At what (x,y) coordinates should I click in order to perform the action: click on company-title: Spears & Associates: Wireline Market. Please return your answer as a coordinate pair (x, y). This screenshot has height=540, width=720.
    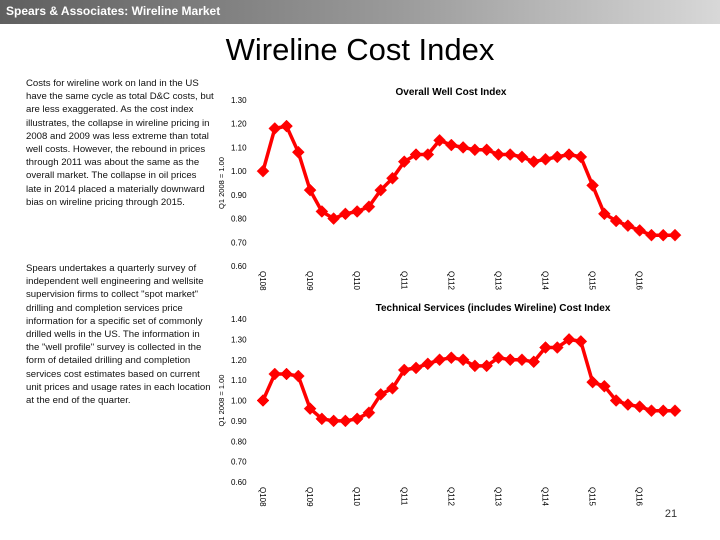
    Looking at the image, I should click on (113, 11).